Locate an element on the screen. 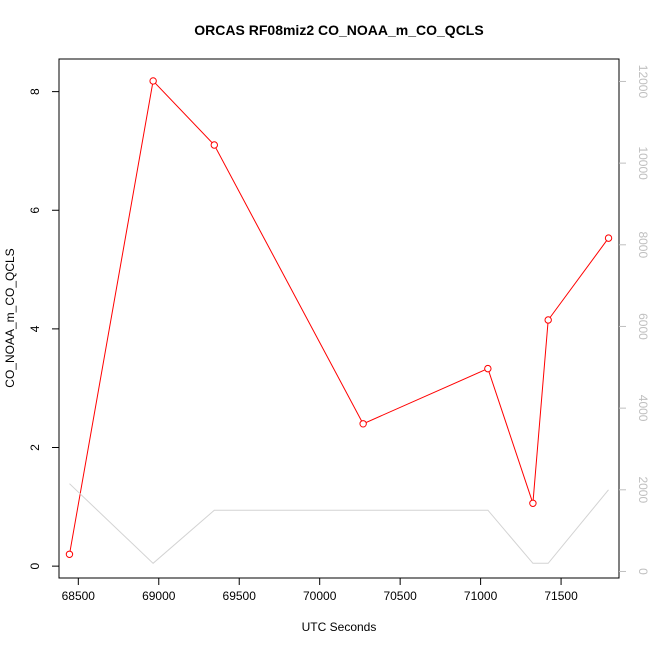 The height and width of the screenshot is (650, 650). y-tick-label: 0 is located at coordinates (35, 565).